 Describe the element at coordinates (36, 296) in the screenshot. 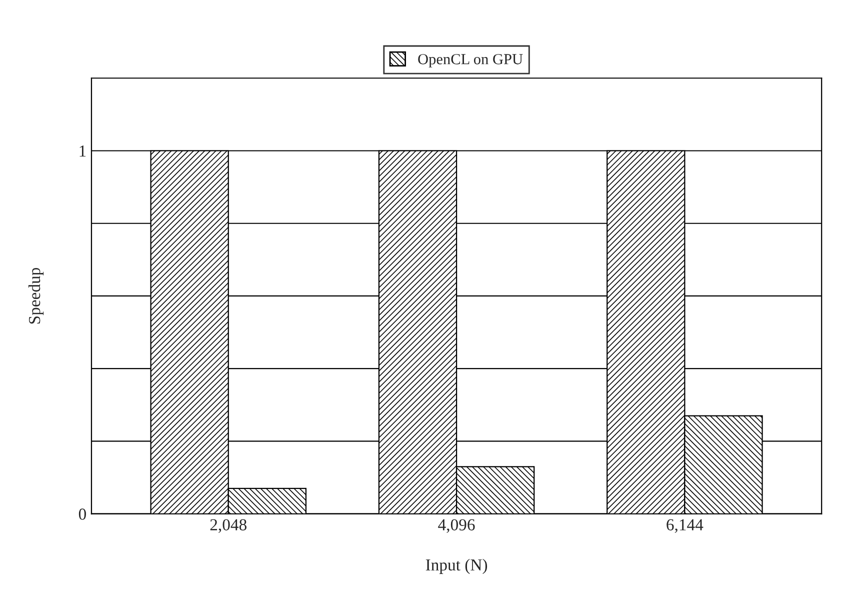

I see `y-axis-title: Speedup` at that location.